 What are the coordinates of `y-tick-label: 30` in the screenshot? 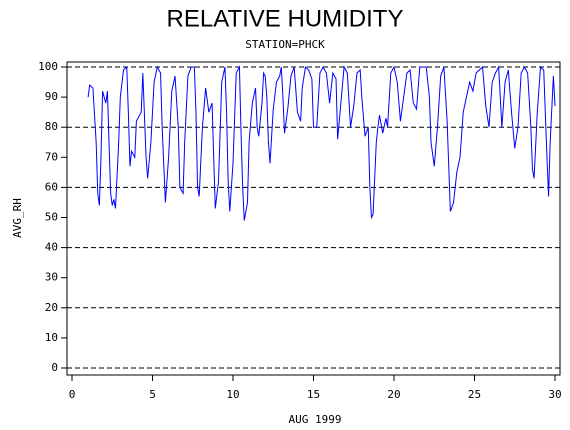 It's located at (51, 277).